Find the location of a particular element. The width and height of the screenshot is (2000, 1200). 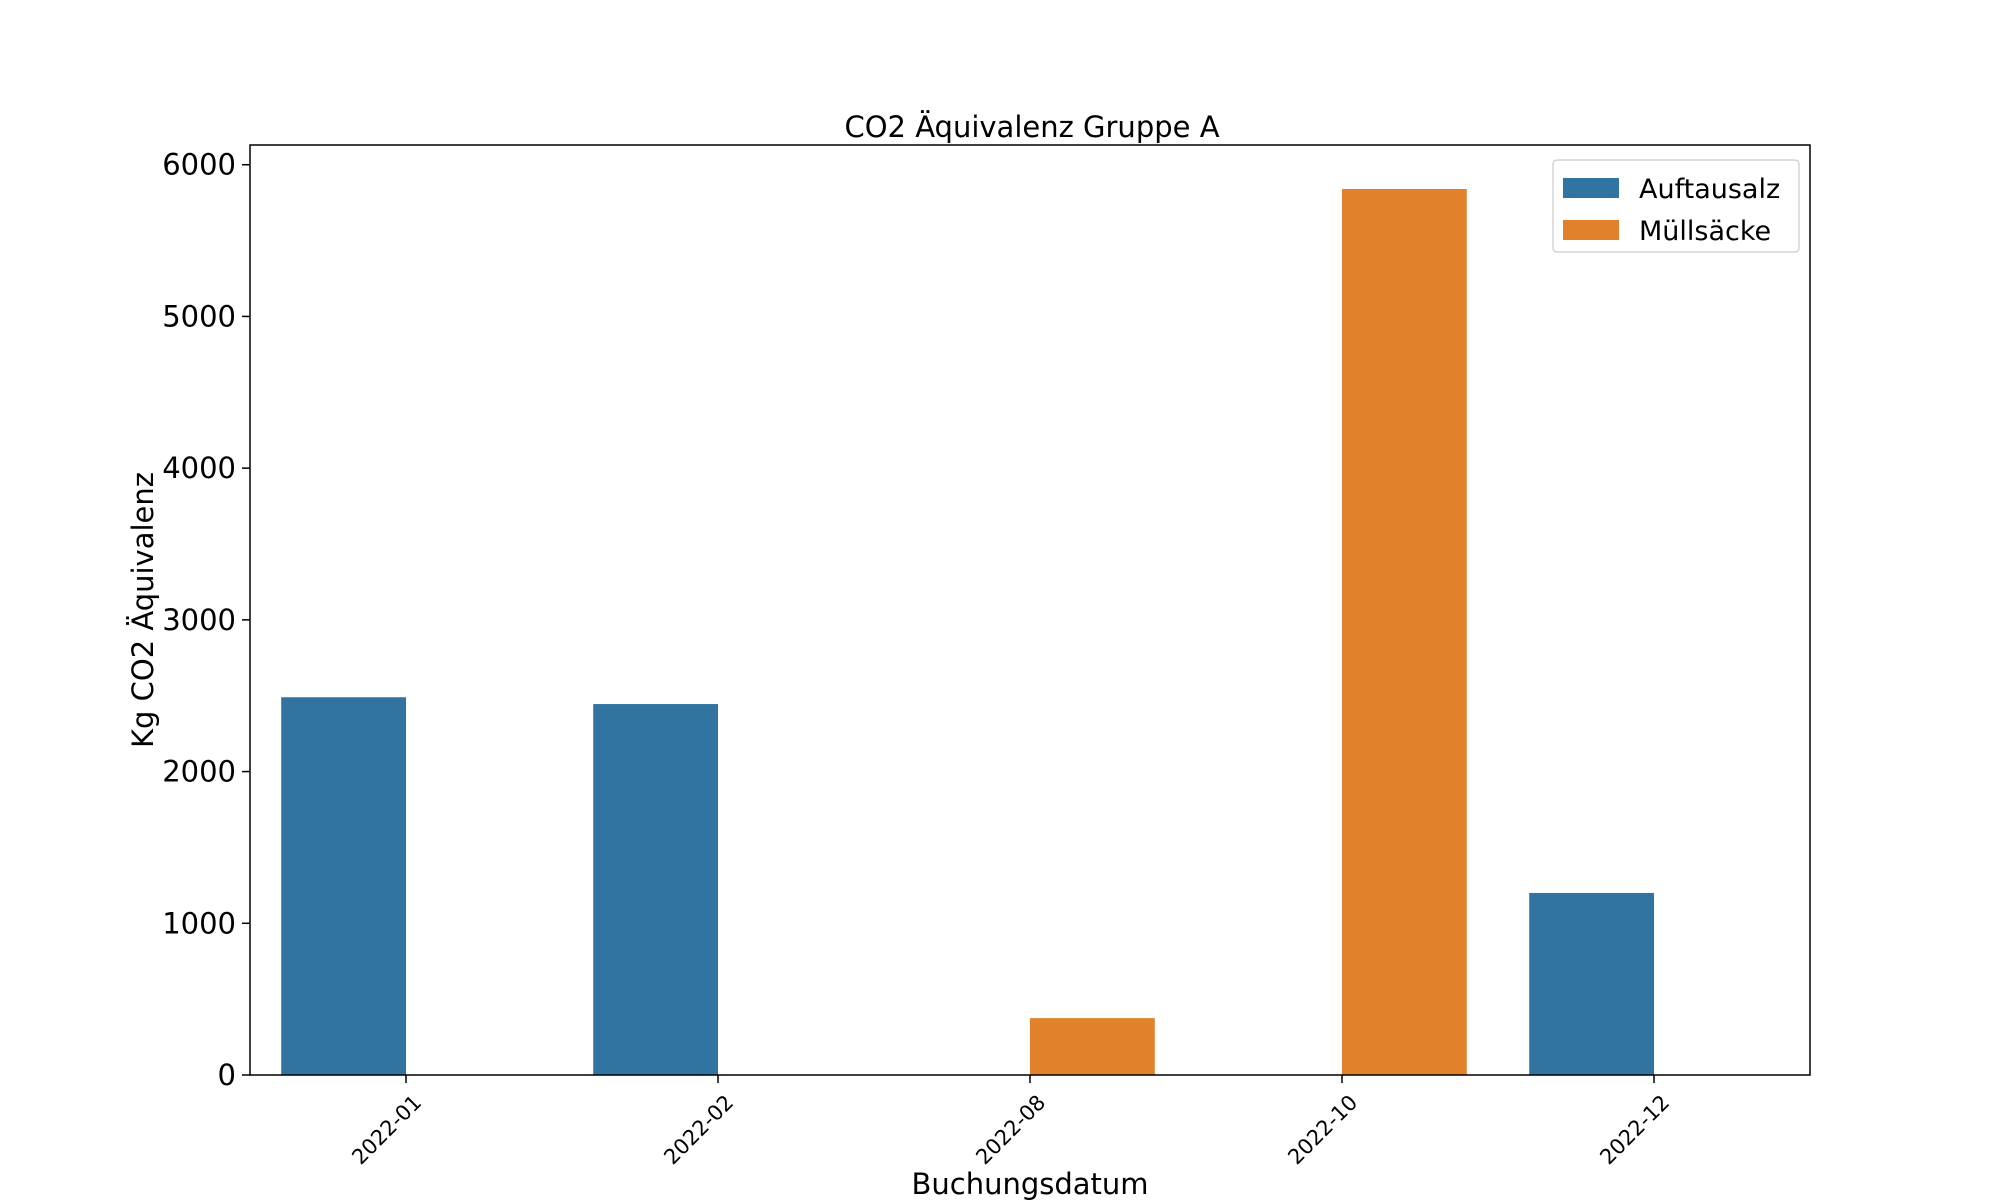

x-tick-label: 2022-01 is located at coordinates (386, 1129).